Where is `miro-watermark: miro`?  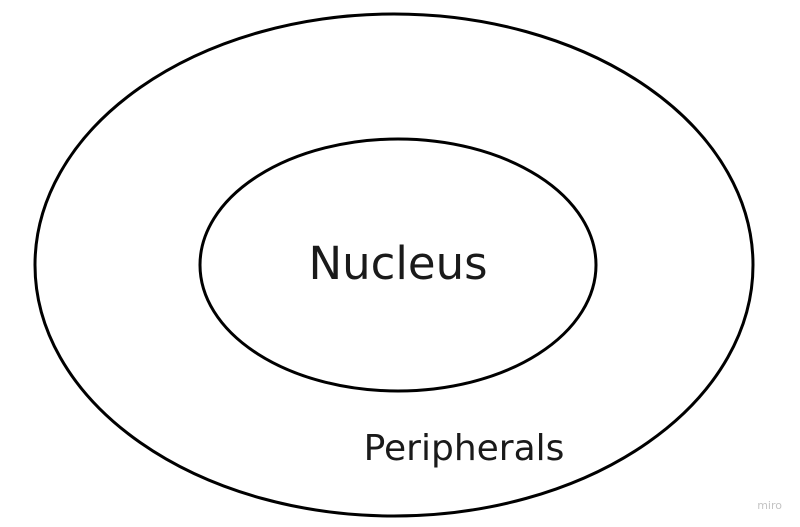
miro-watermark: miro is located at coordinates (769, 505).